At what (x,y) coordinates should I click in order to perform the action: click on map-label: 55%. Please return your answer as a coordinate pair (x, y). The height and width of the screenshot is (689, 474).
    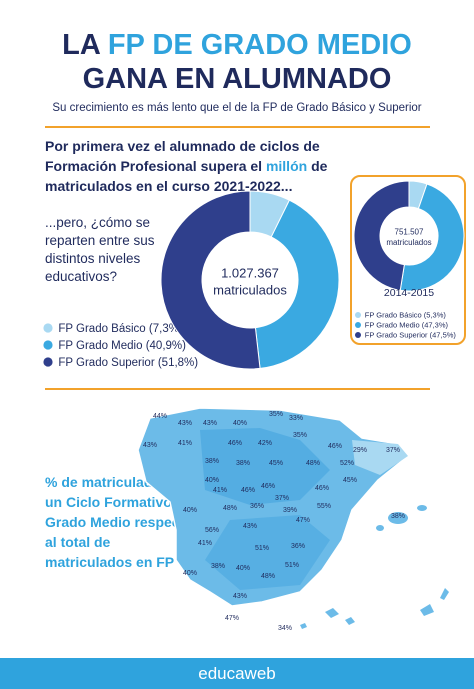
    Looking at the image, I should click on (324, 506).